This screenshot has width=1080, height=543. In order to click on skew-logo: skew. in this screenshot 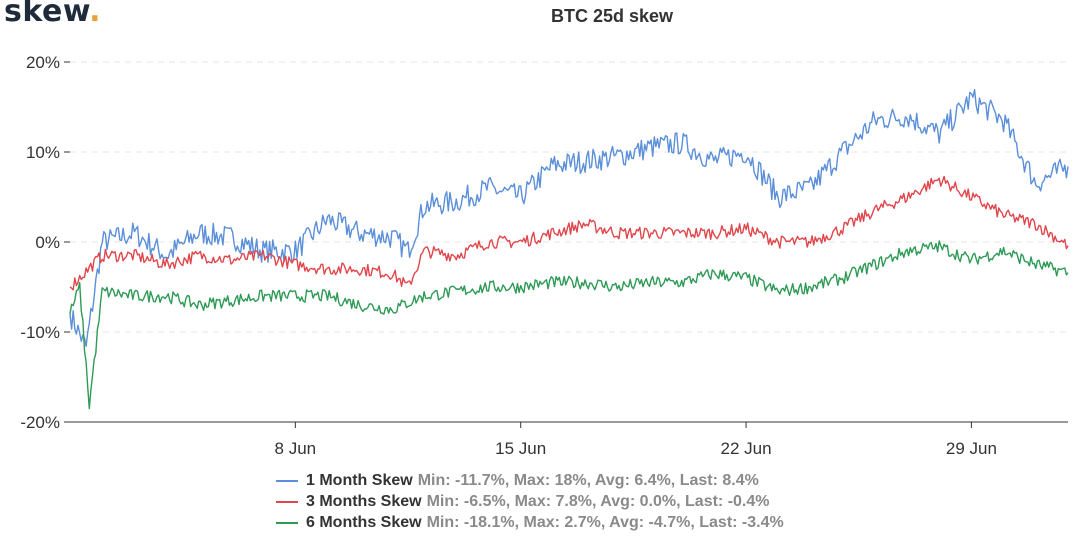, I will do `click(53, 14)`.